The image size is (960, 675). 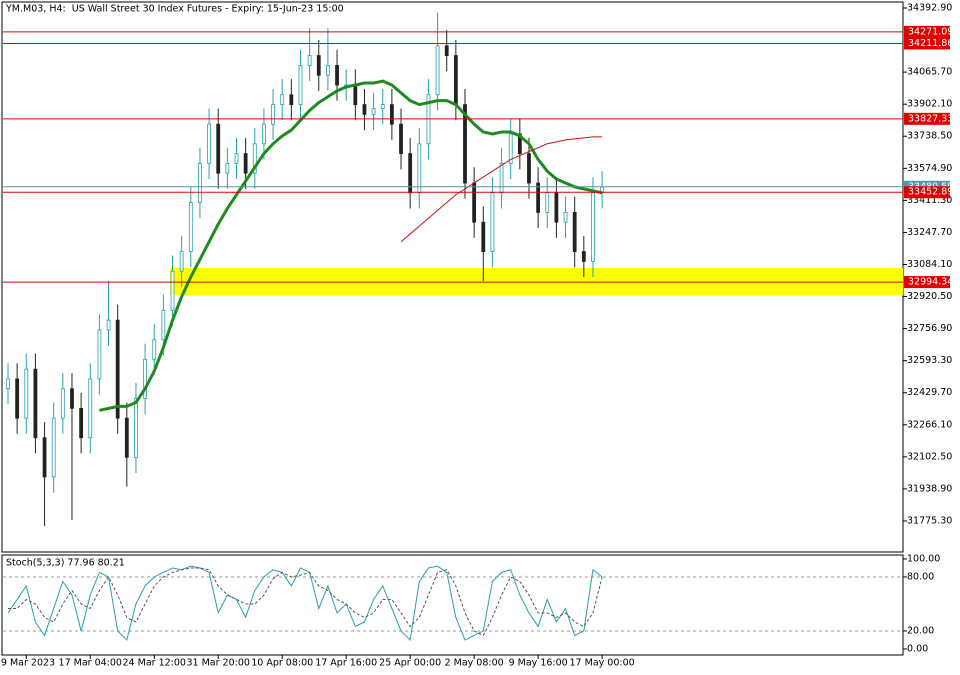 I want to click on y-tick-label: 32266.10, so click(x=929, y=424).